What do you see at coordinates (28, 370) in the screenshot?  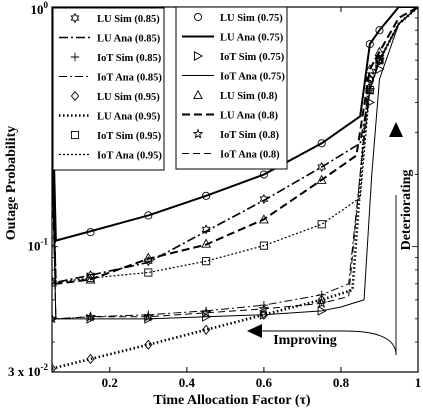 I see `y-tick-label: 3 x 10⁻²` at bounding box center [28, 370].